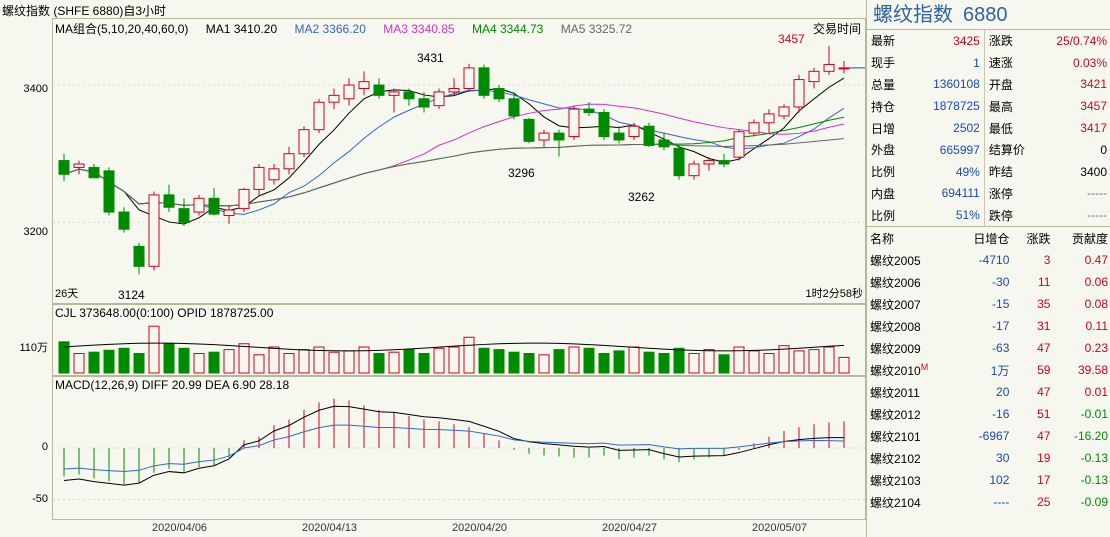  Describe the element at coordinates (1001, 326) in the screenshot. I see `contract-oi-change: -17` at that location.